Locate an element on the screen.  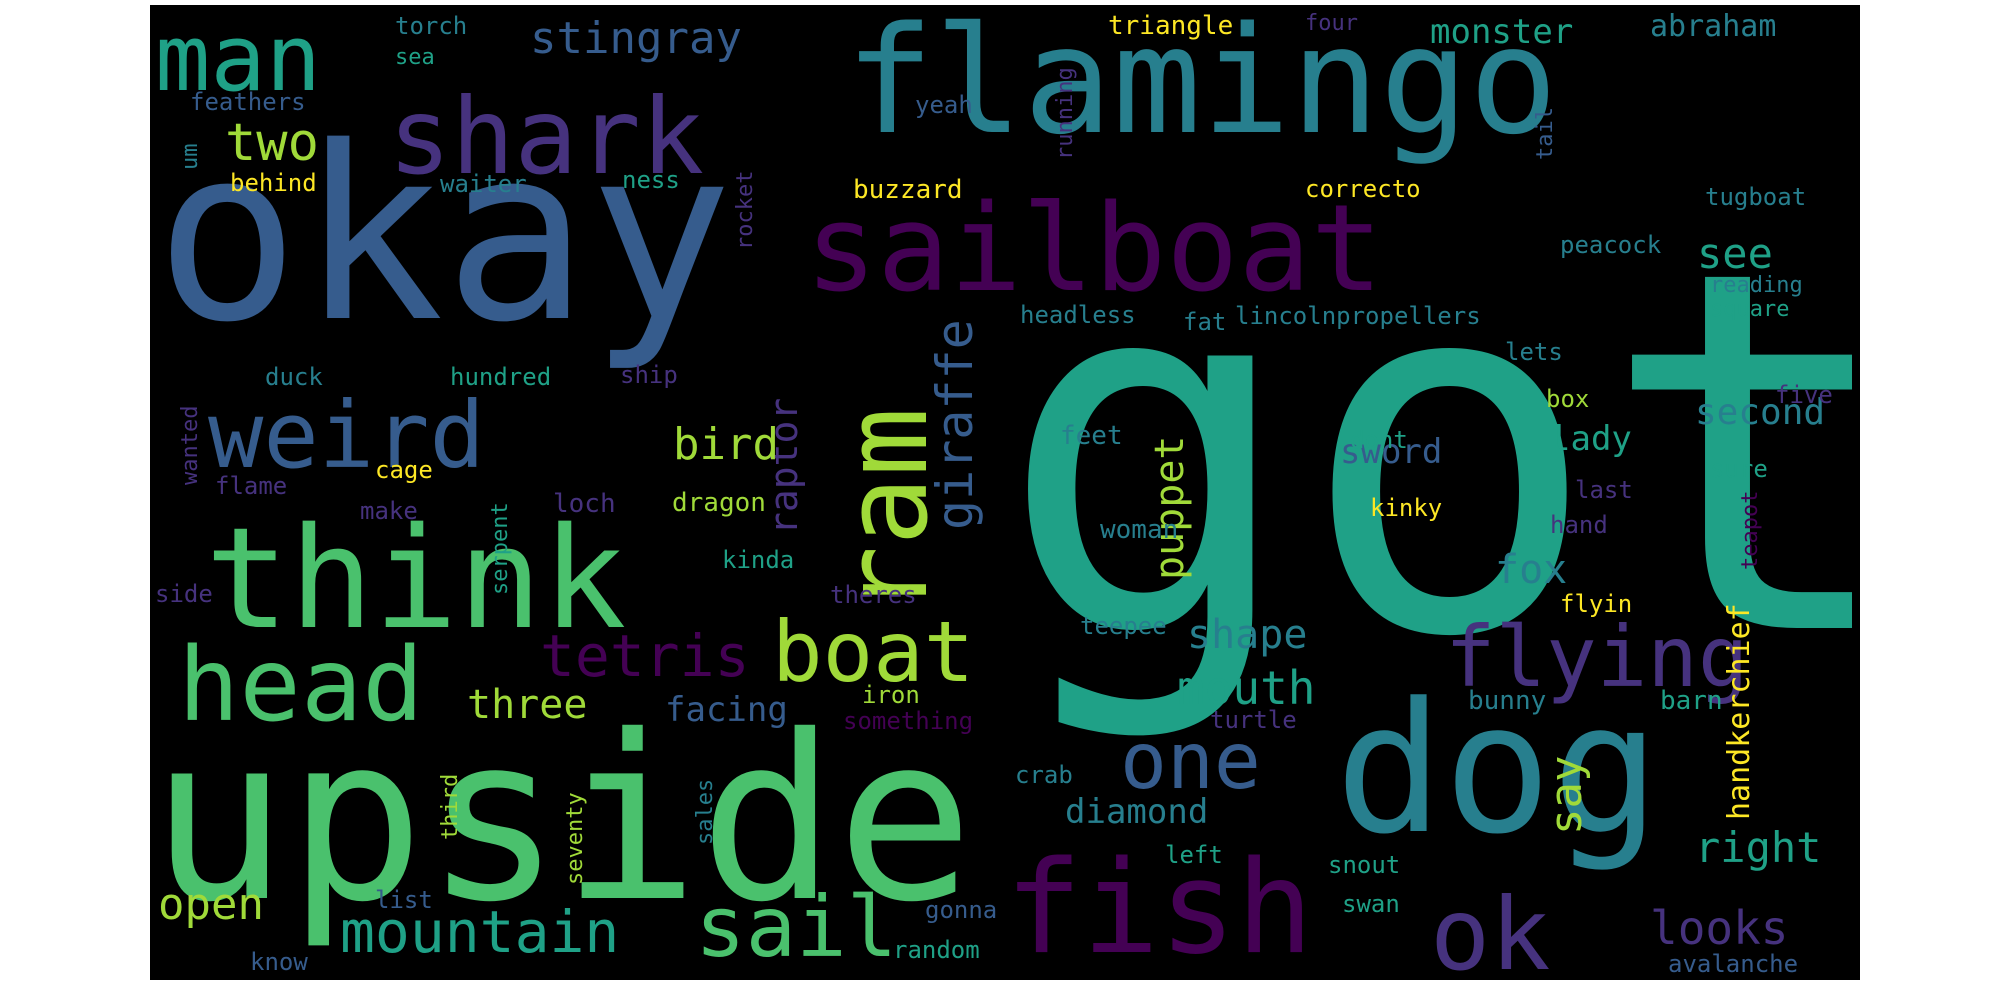
word-wanted: wanted is located at coordinates (190, 445).